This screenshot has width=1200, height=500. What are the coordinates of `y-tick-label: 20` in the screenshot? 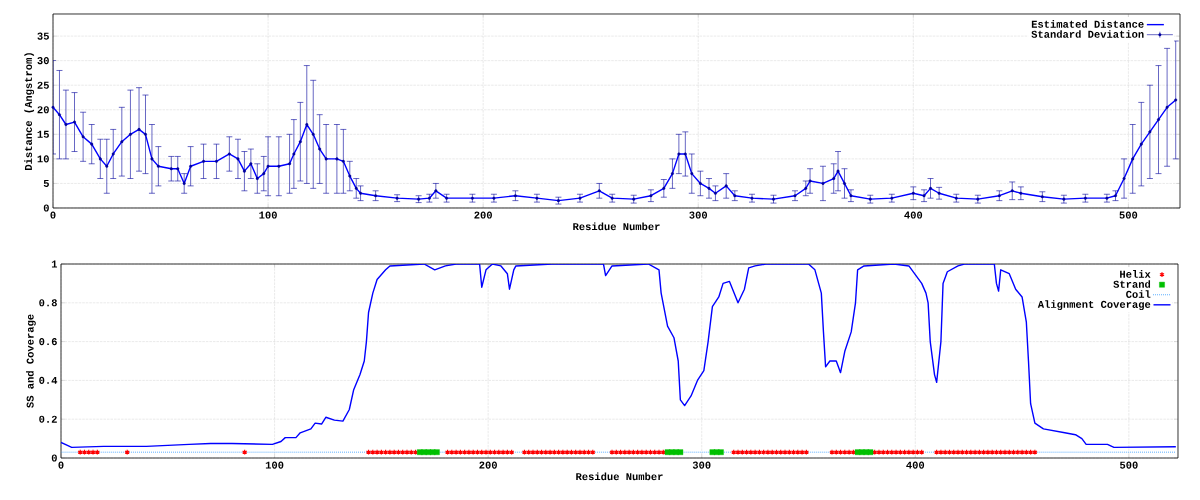 It's located at (43, 110).